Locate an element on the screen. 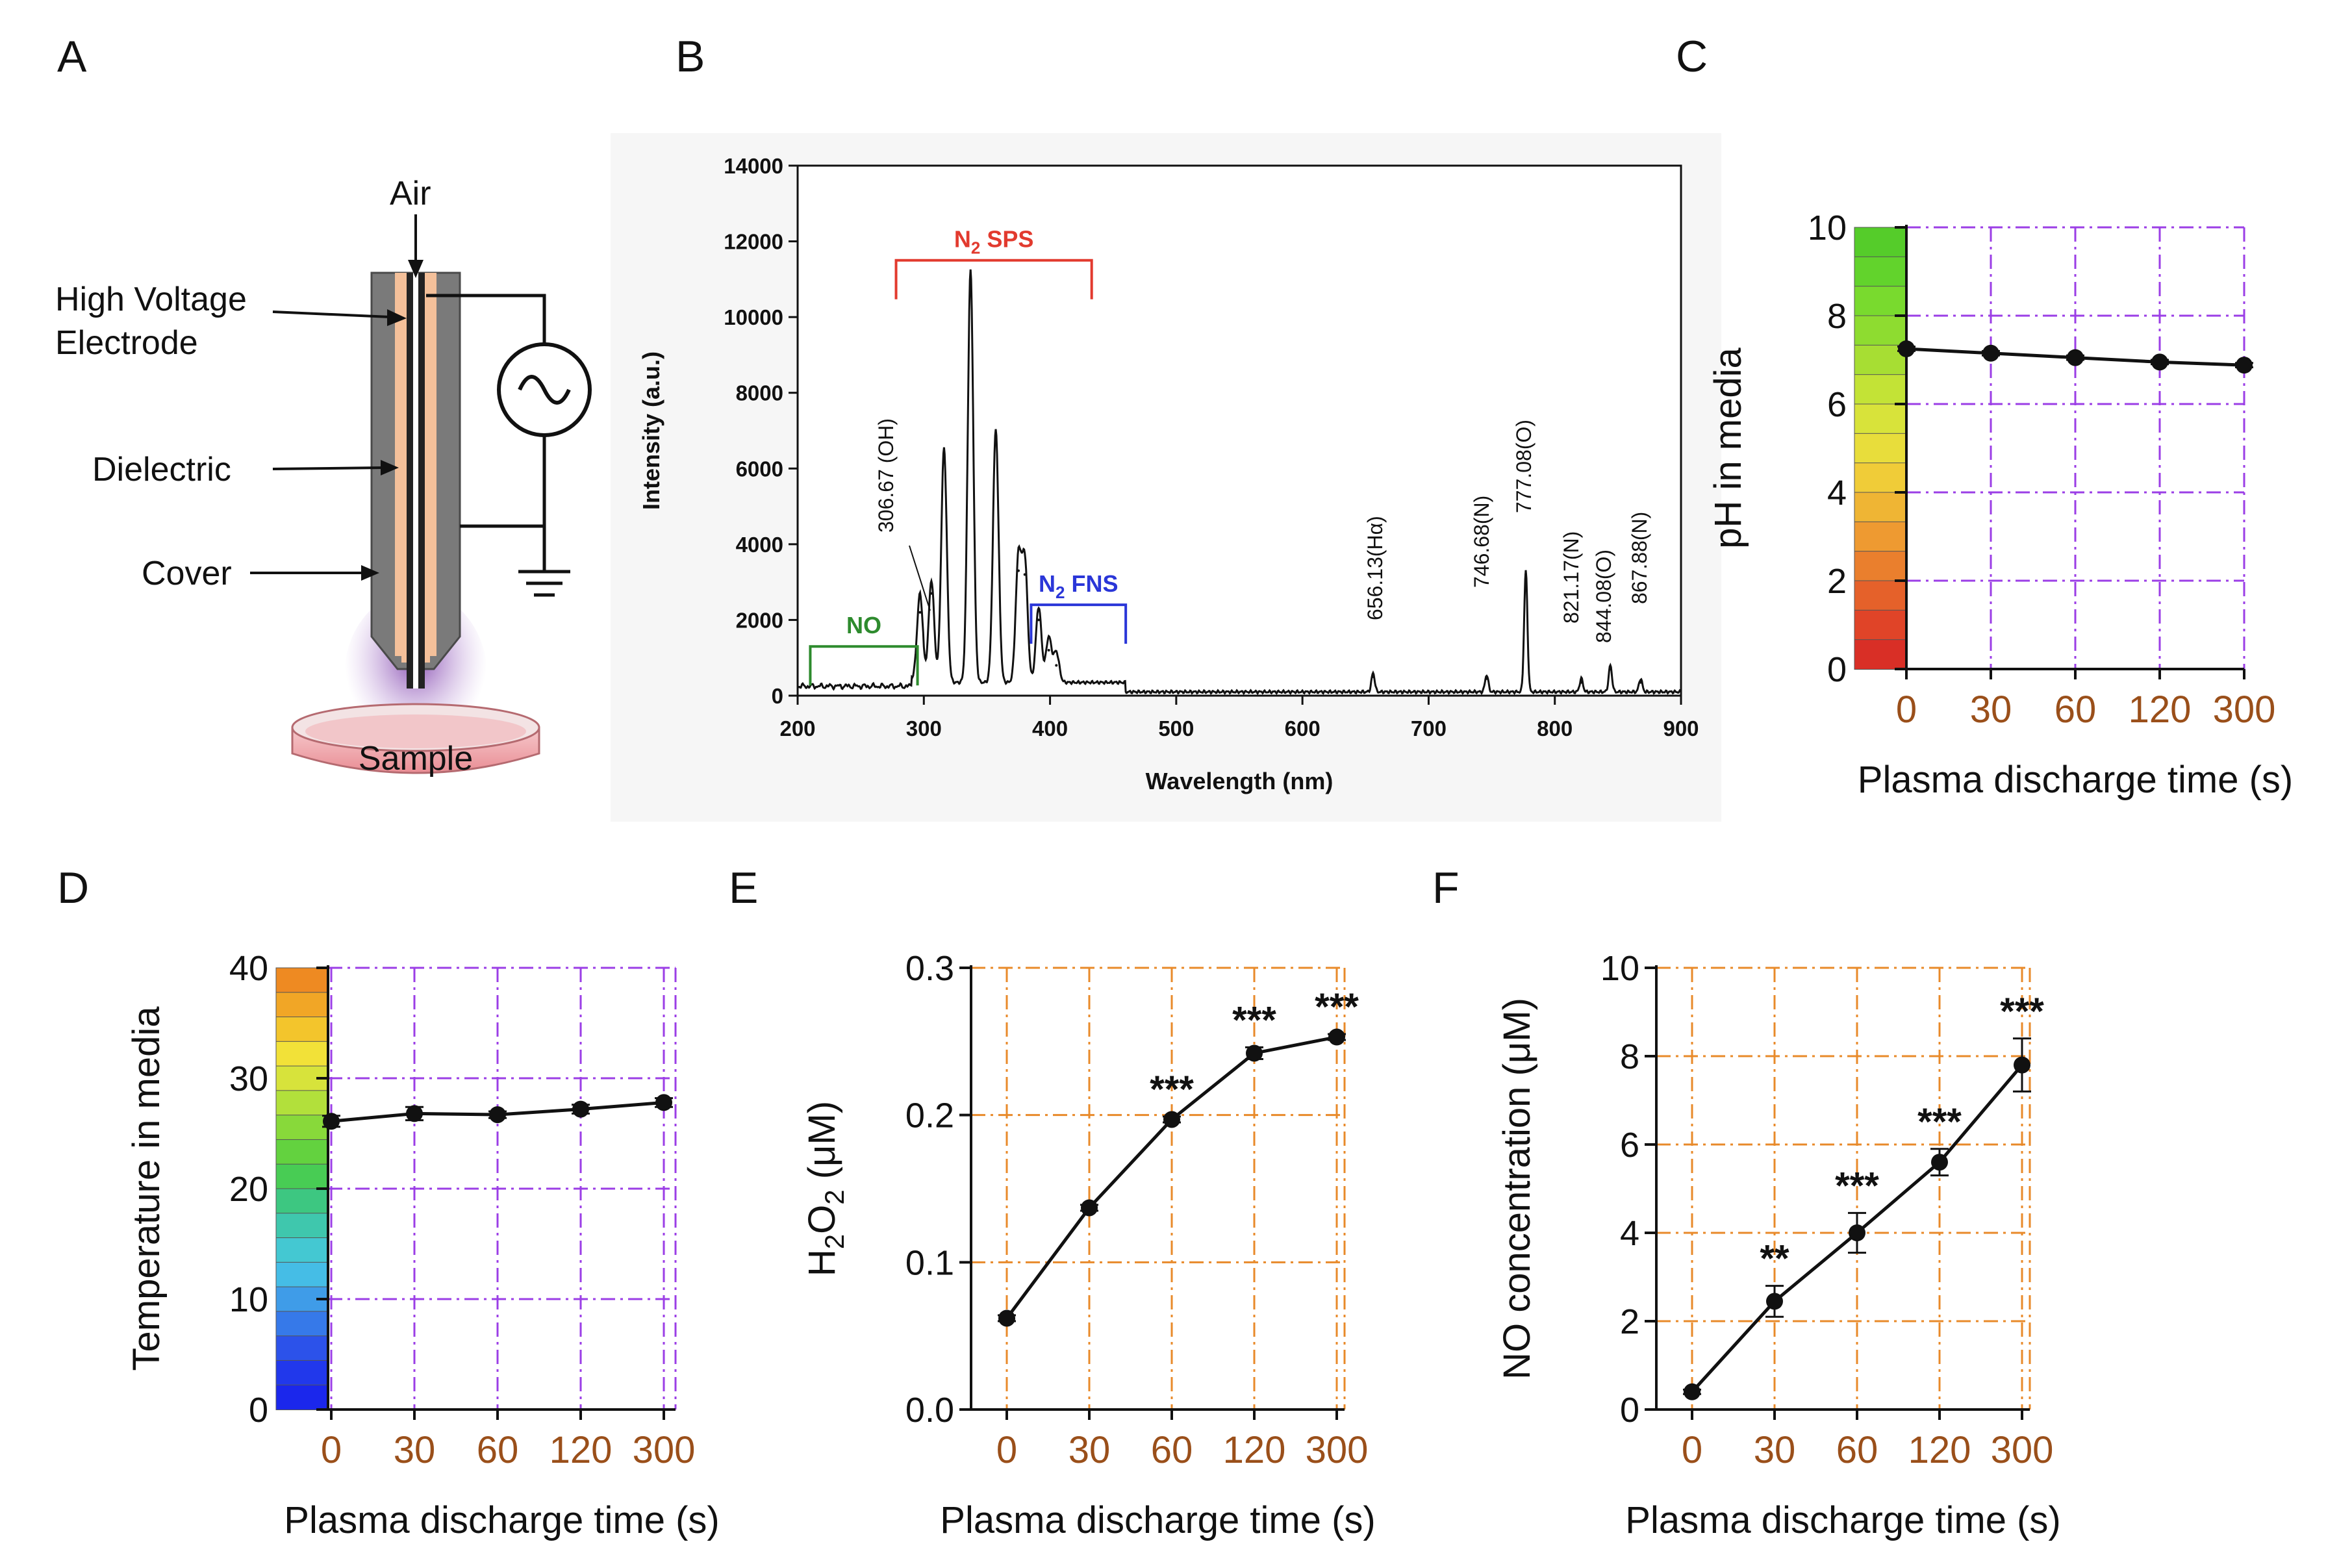 The image size is (2339, 1568). y-axis-title: Temperature in media is located at coordinates (146, 1188).